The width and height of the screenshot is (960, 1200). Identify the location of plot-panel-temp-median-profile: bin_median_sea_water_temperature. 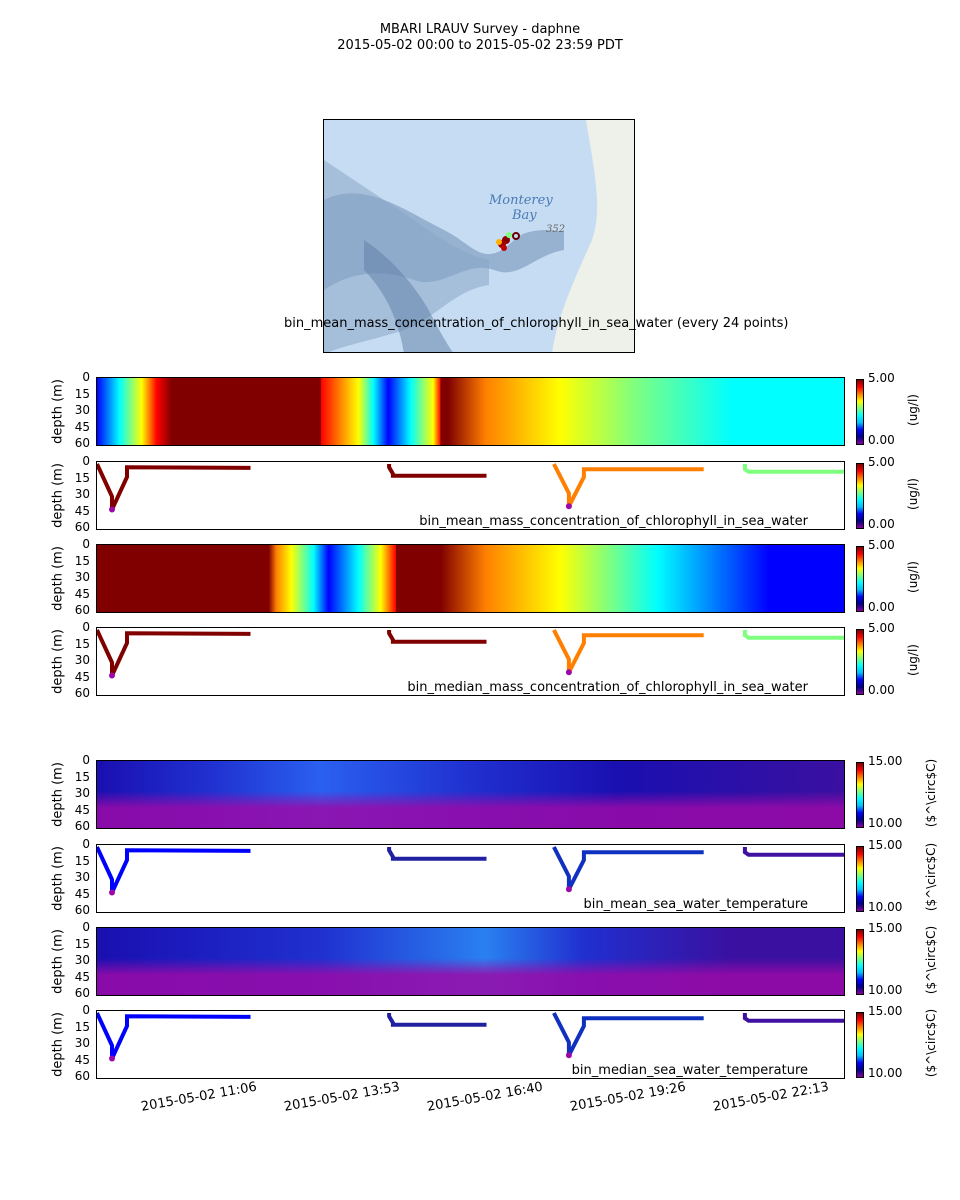
(470, 1044).